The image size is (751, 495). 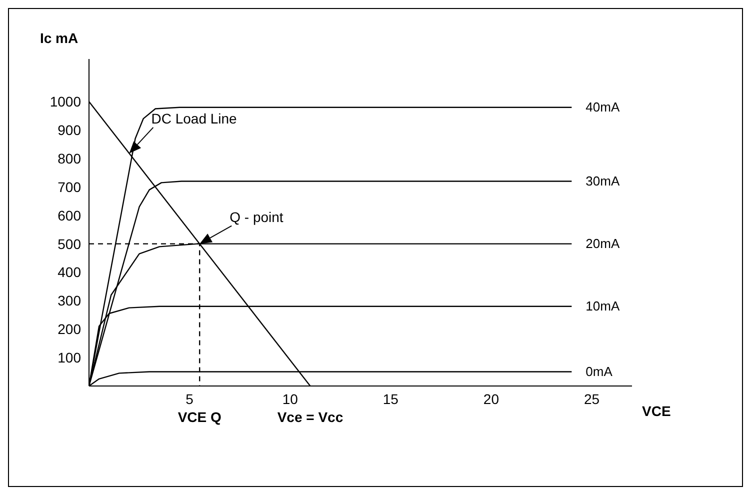 I want to click on x-tick-label: 5, so click(x=190, y=398).